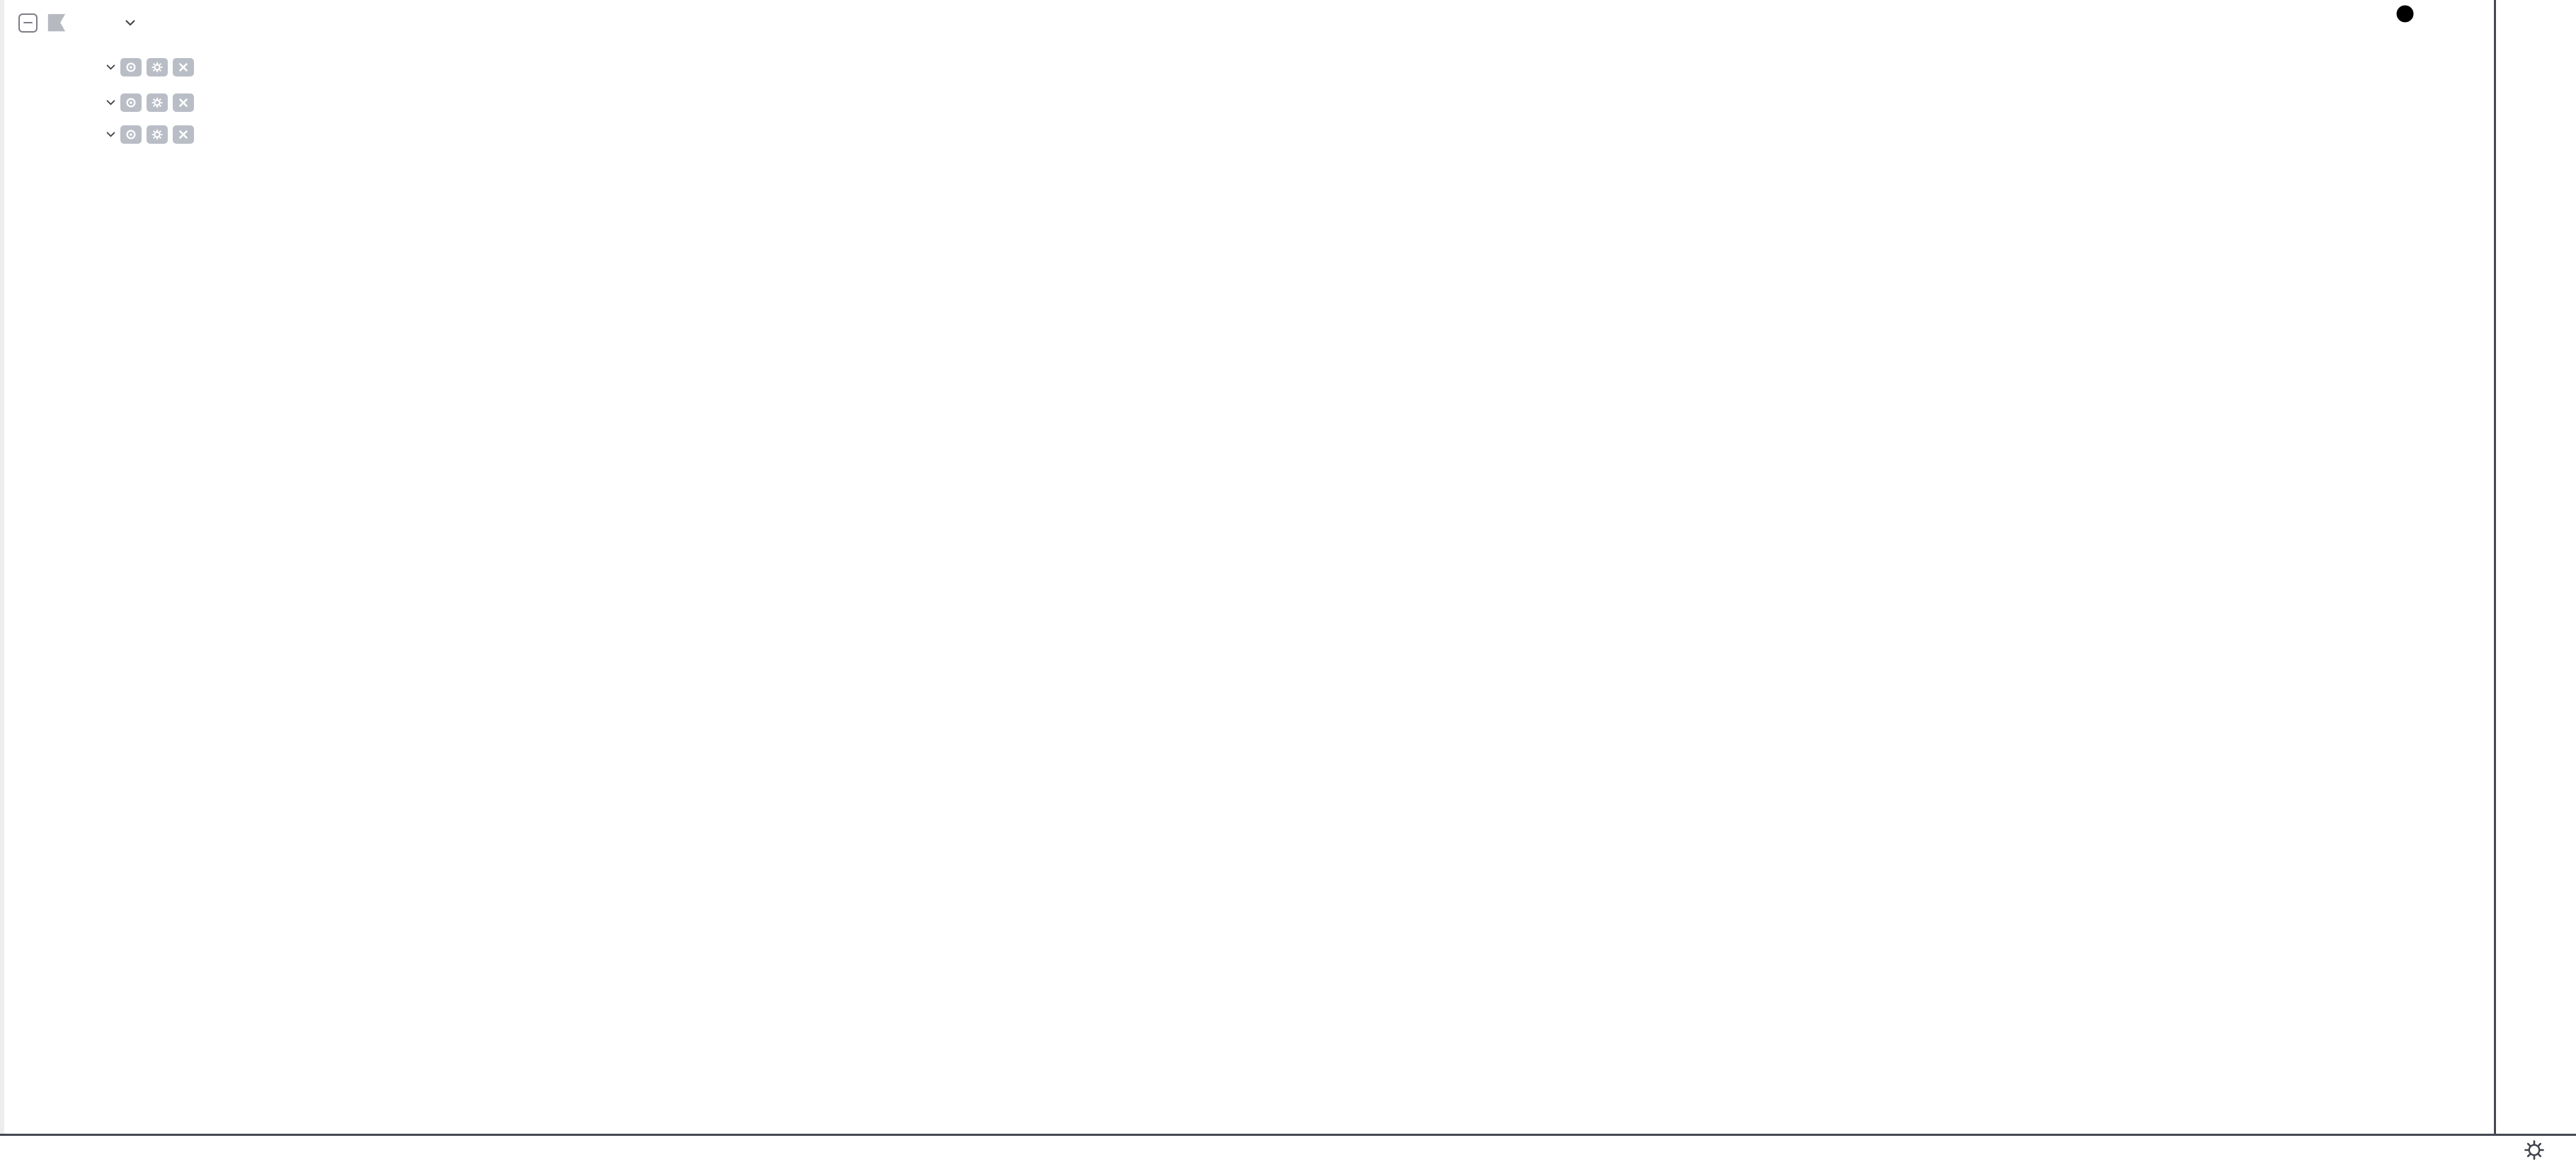 Image resolution: width=2576 pixels, height=1167 pixels. What do you see at coordinates (2, 583) in the screenshot?
I see `left-edge-strip` at bounding box center [2, 583].